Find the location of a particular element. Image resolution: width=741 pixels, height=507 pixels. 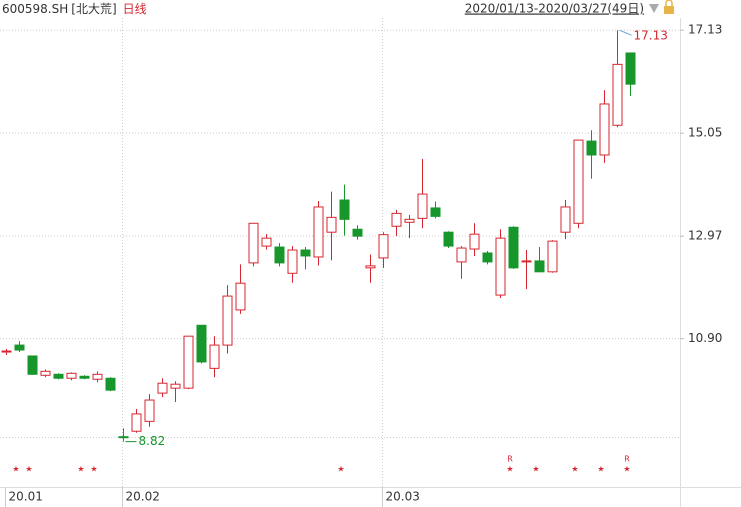

dropdown-icon is located at coordinates (654, 8).